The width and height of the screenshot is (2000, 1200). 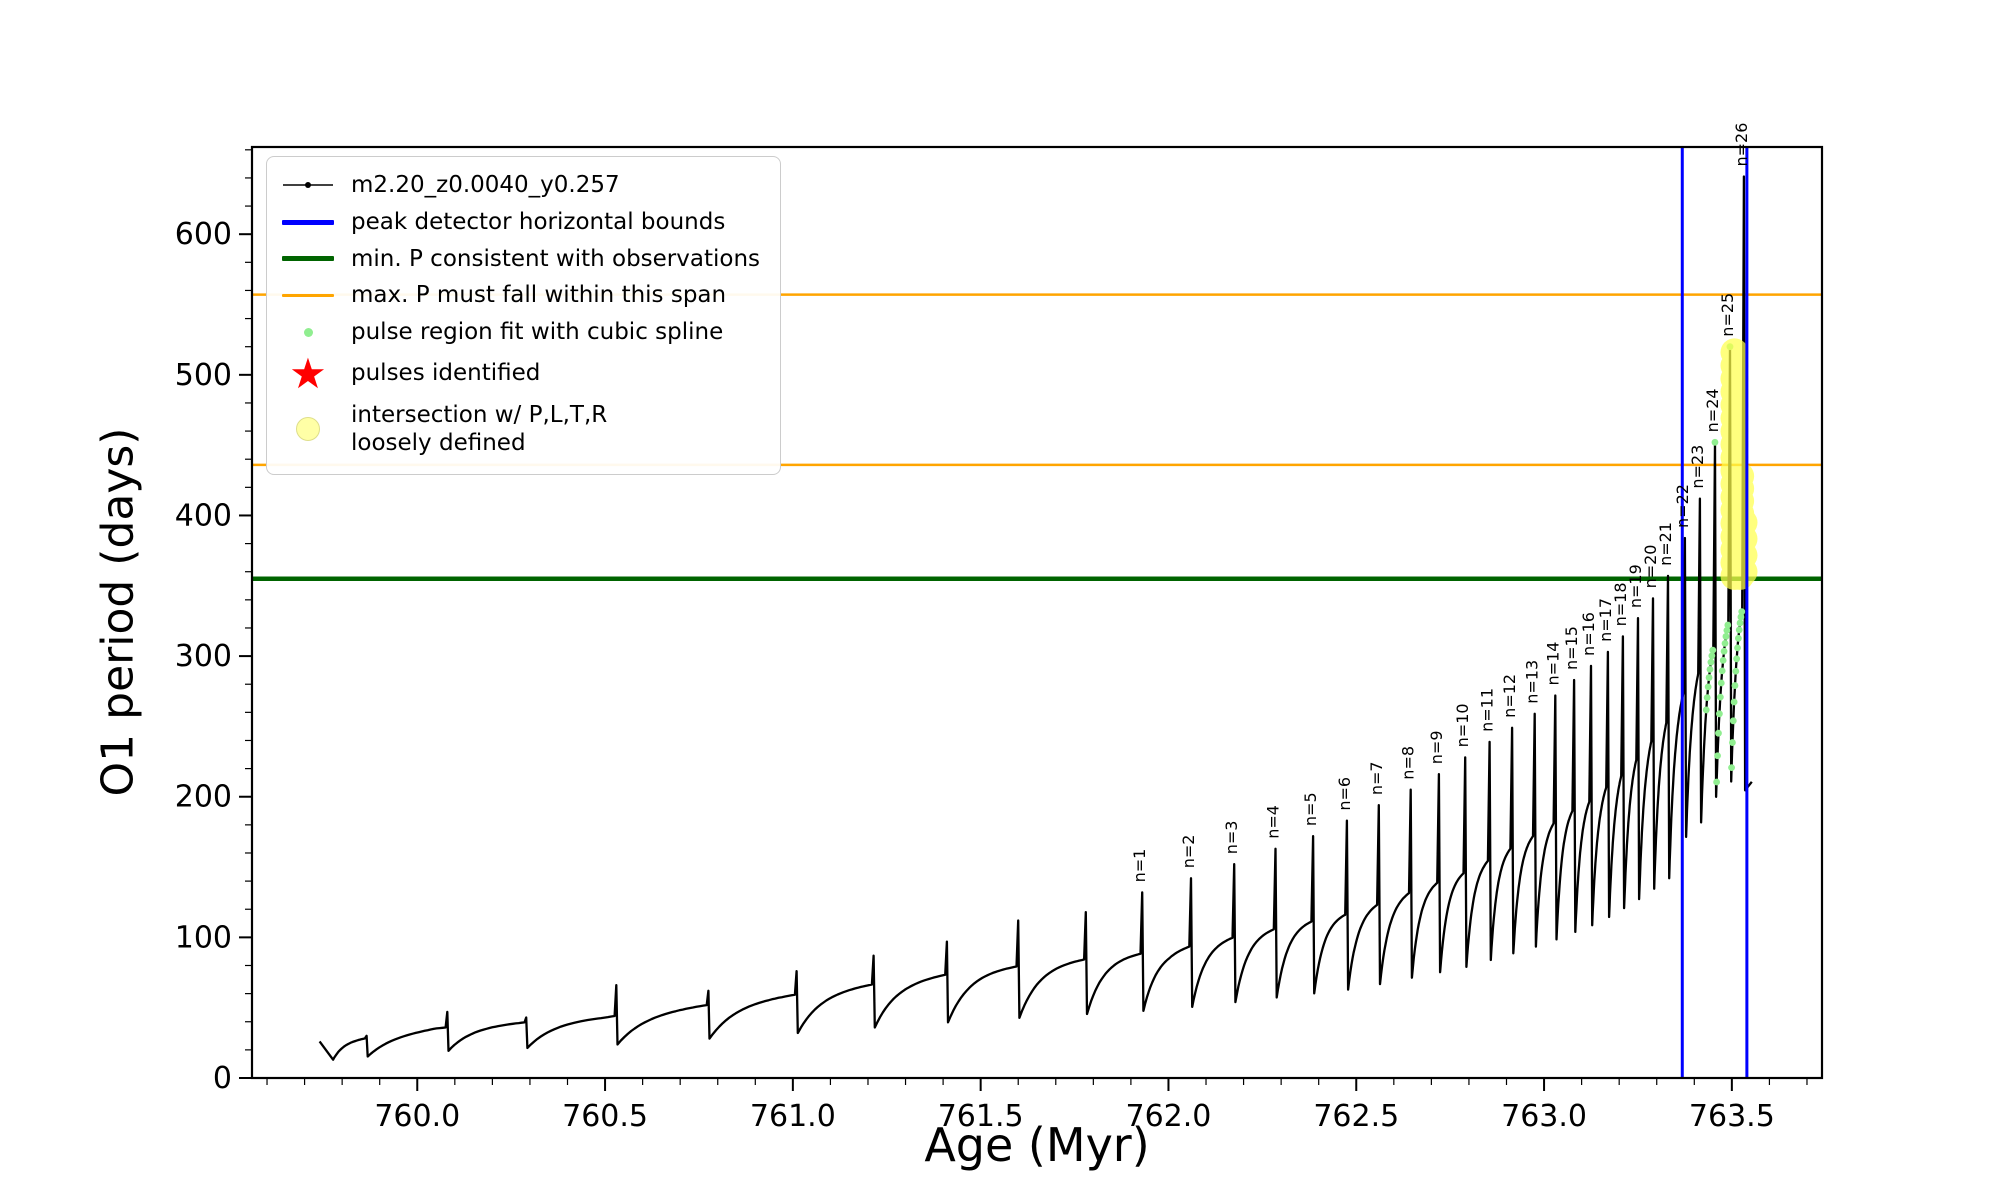 What do you see at coordinates (203, 375) in the screenshot?
I see `y-tick-label: 500` at bounding box center [203, 375].